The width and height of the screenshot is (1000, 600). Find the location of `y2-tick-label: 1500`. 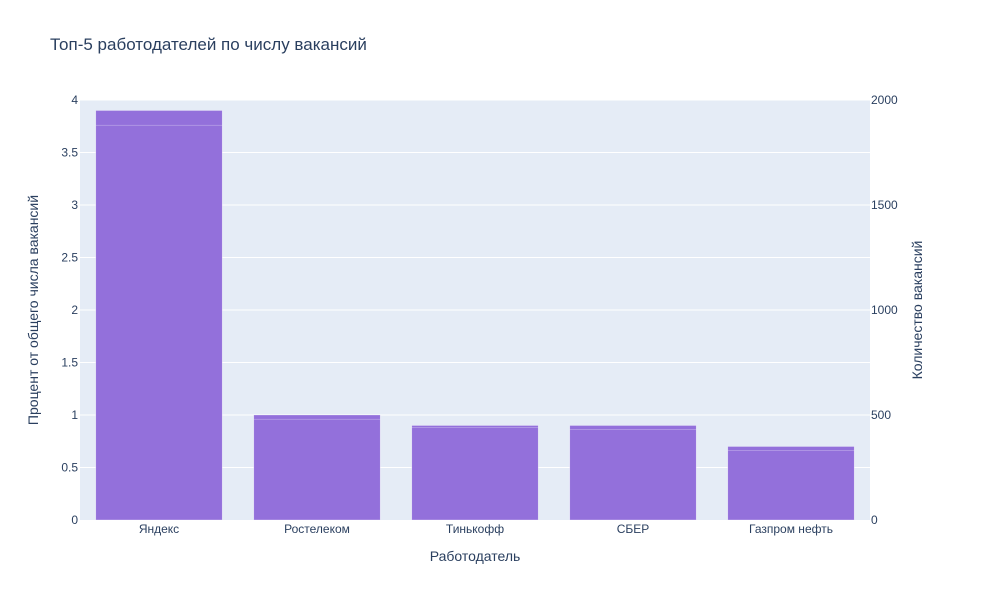

y2-tick-label: 1500 is located at coordinates (884, 205).